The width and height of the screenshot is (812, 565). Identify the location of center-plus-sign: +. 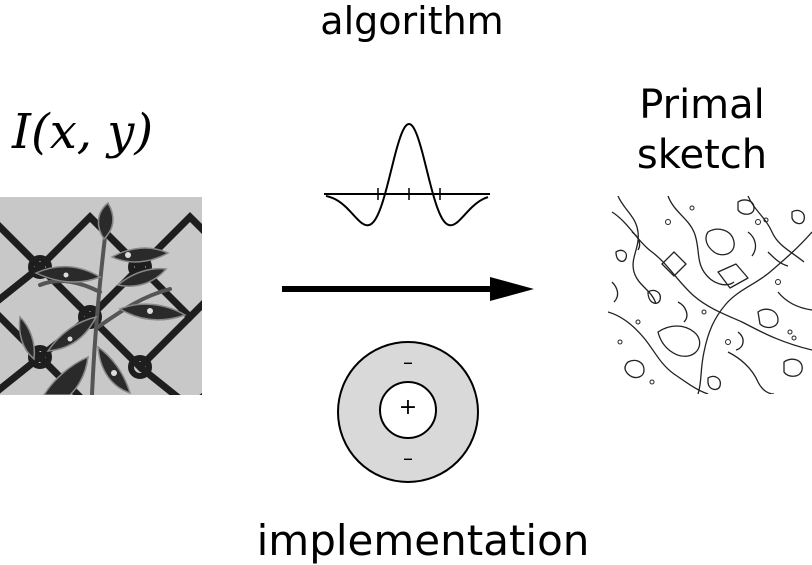
(408, 407).